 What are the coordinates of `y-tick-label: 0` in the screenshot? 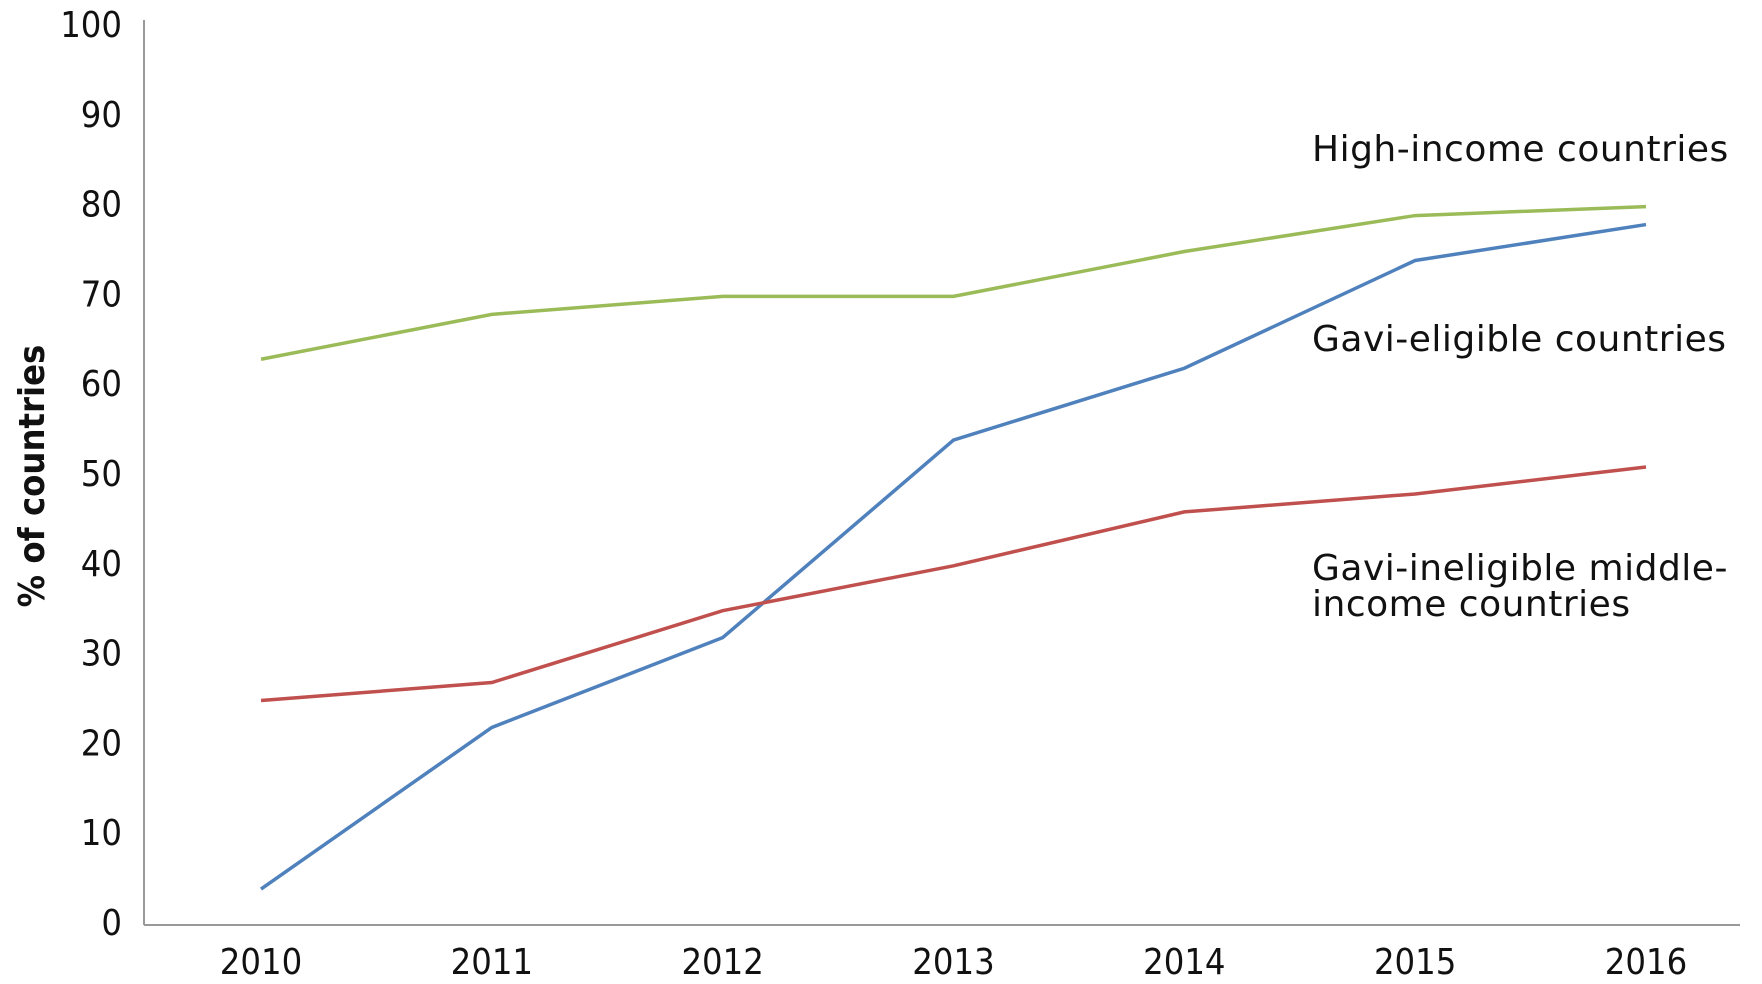 It's located at (111, 923).